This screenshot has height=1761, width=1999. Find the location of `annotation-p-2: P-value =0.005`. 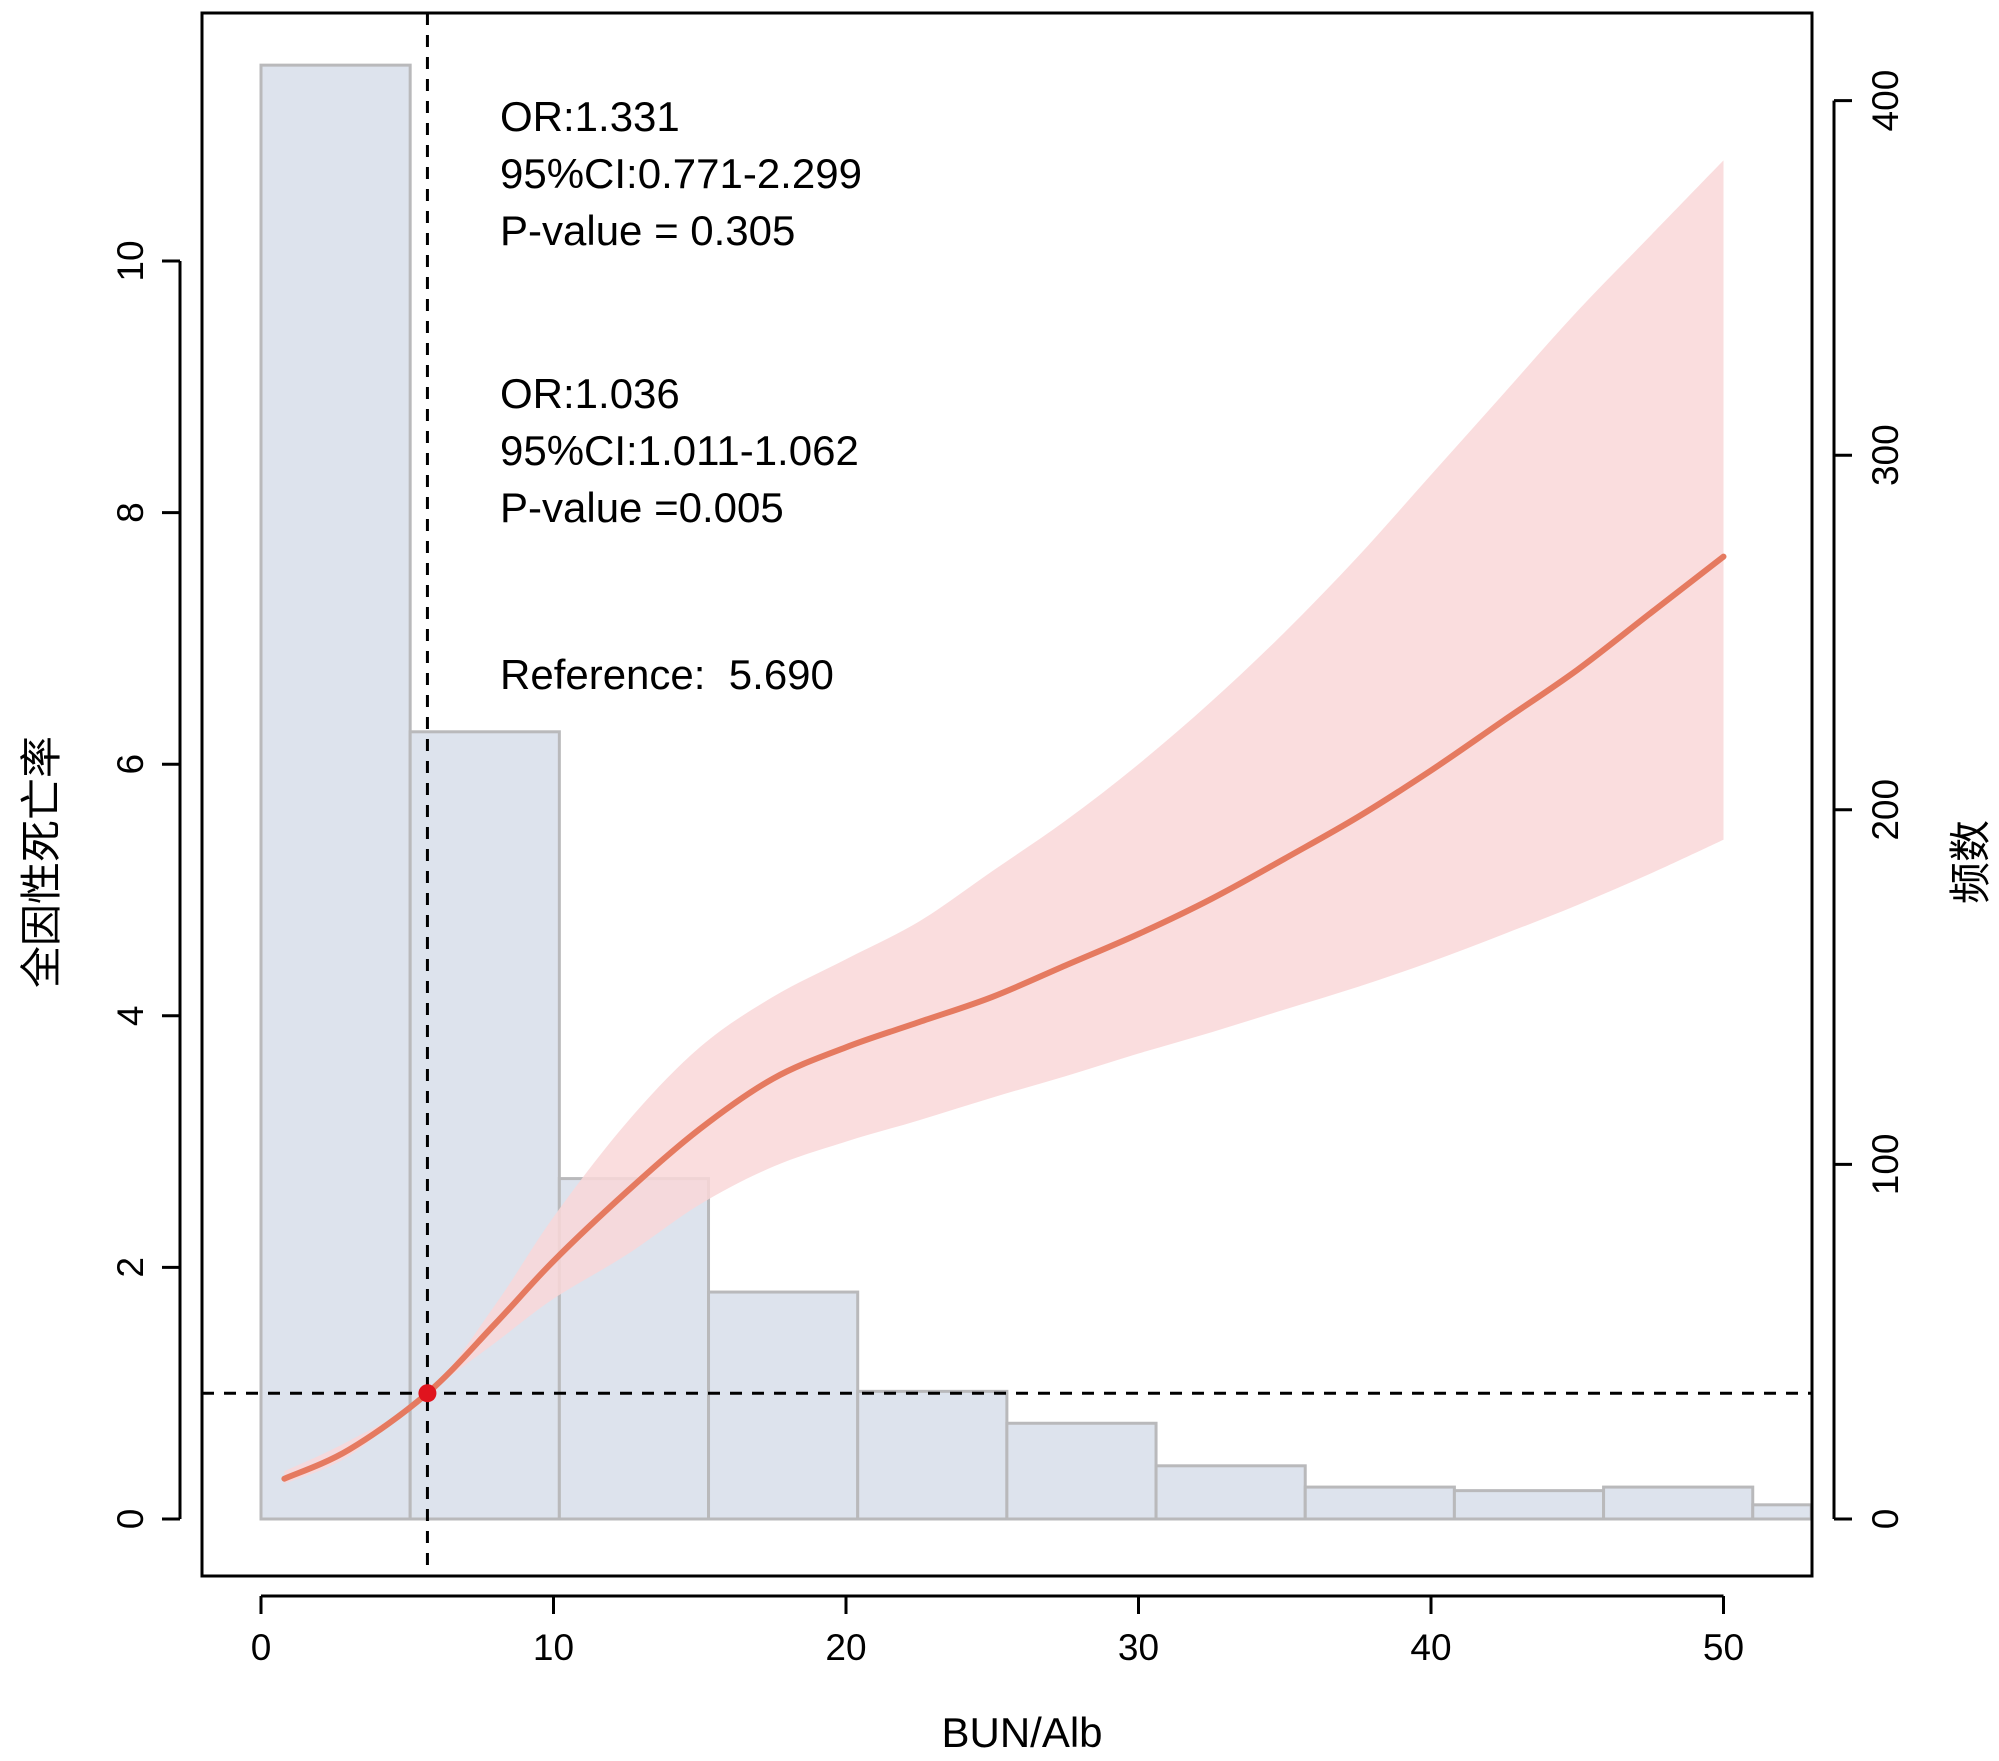

annotation-p-2: P-value =0.005 is located at coordinates (642, 507).